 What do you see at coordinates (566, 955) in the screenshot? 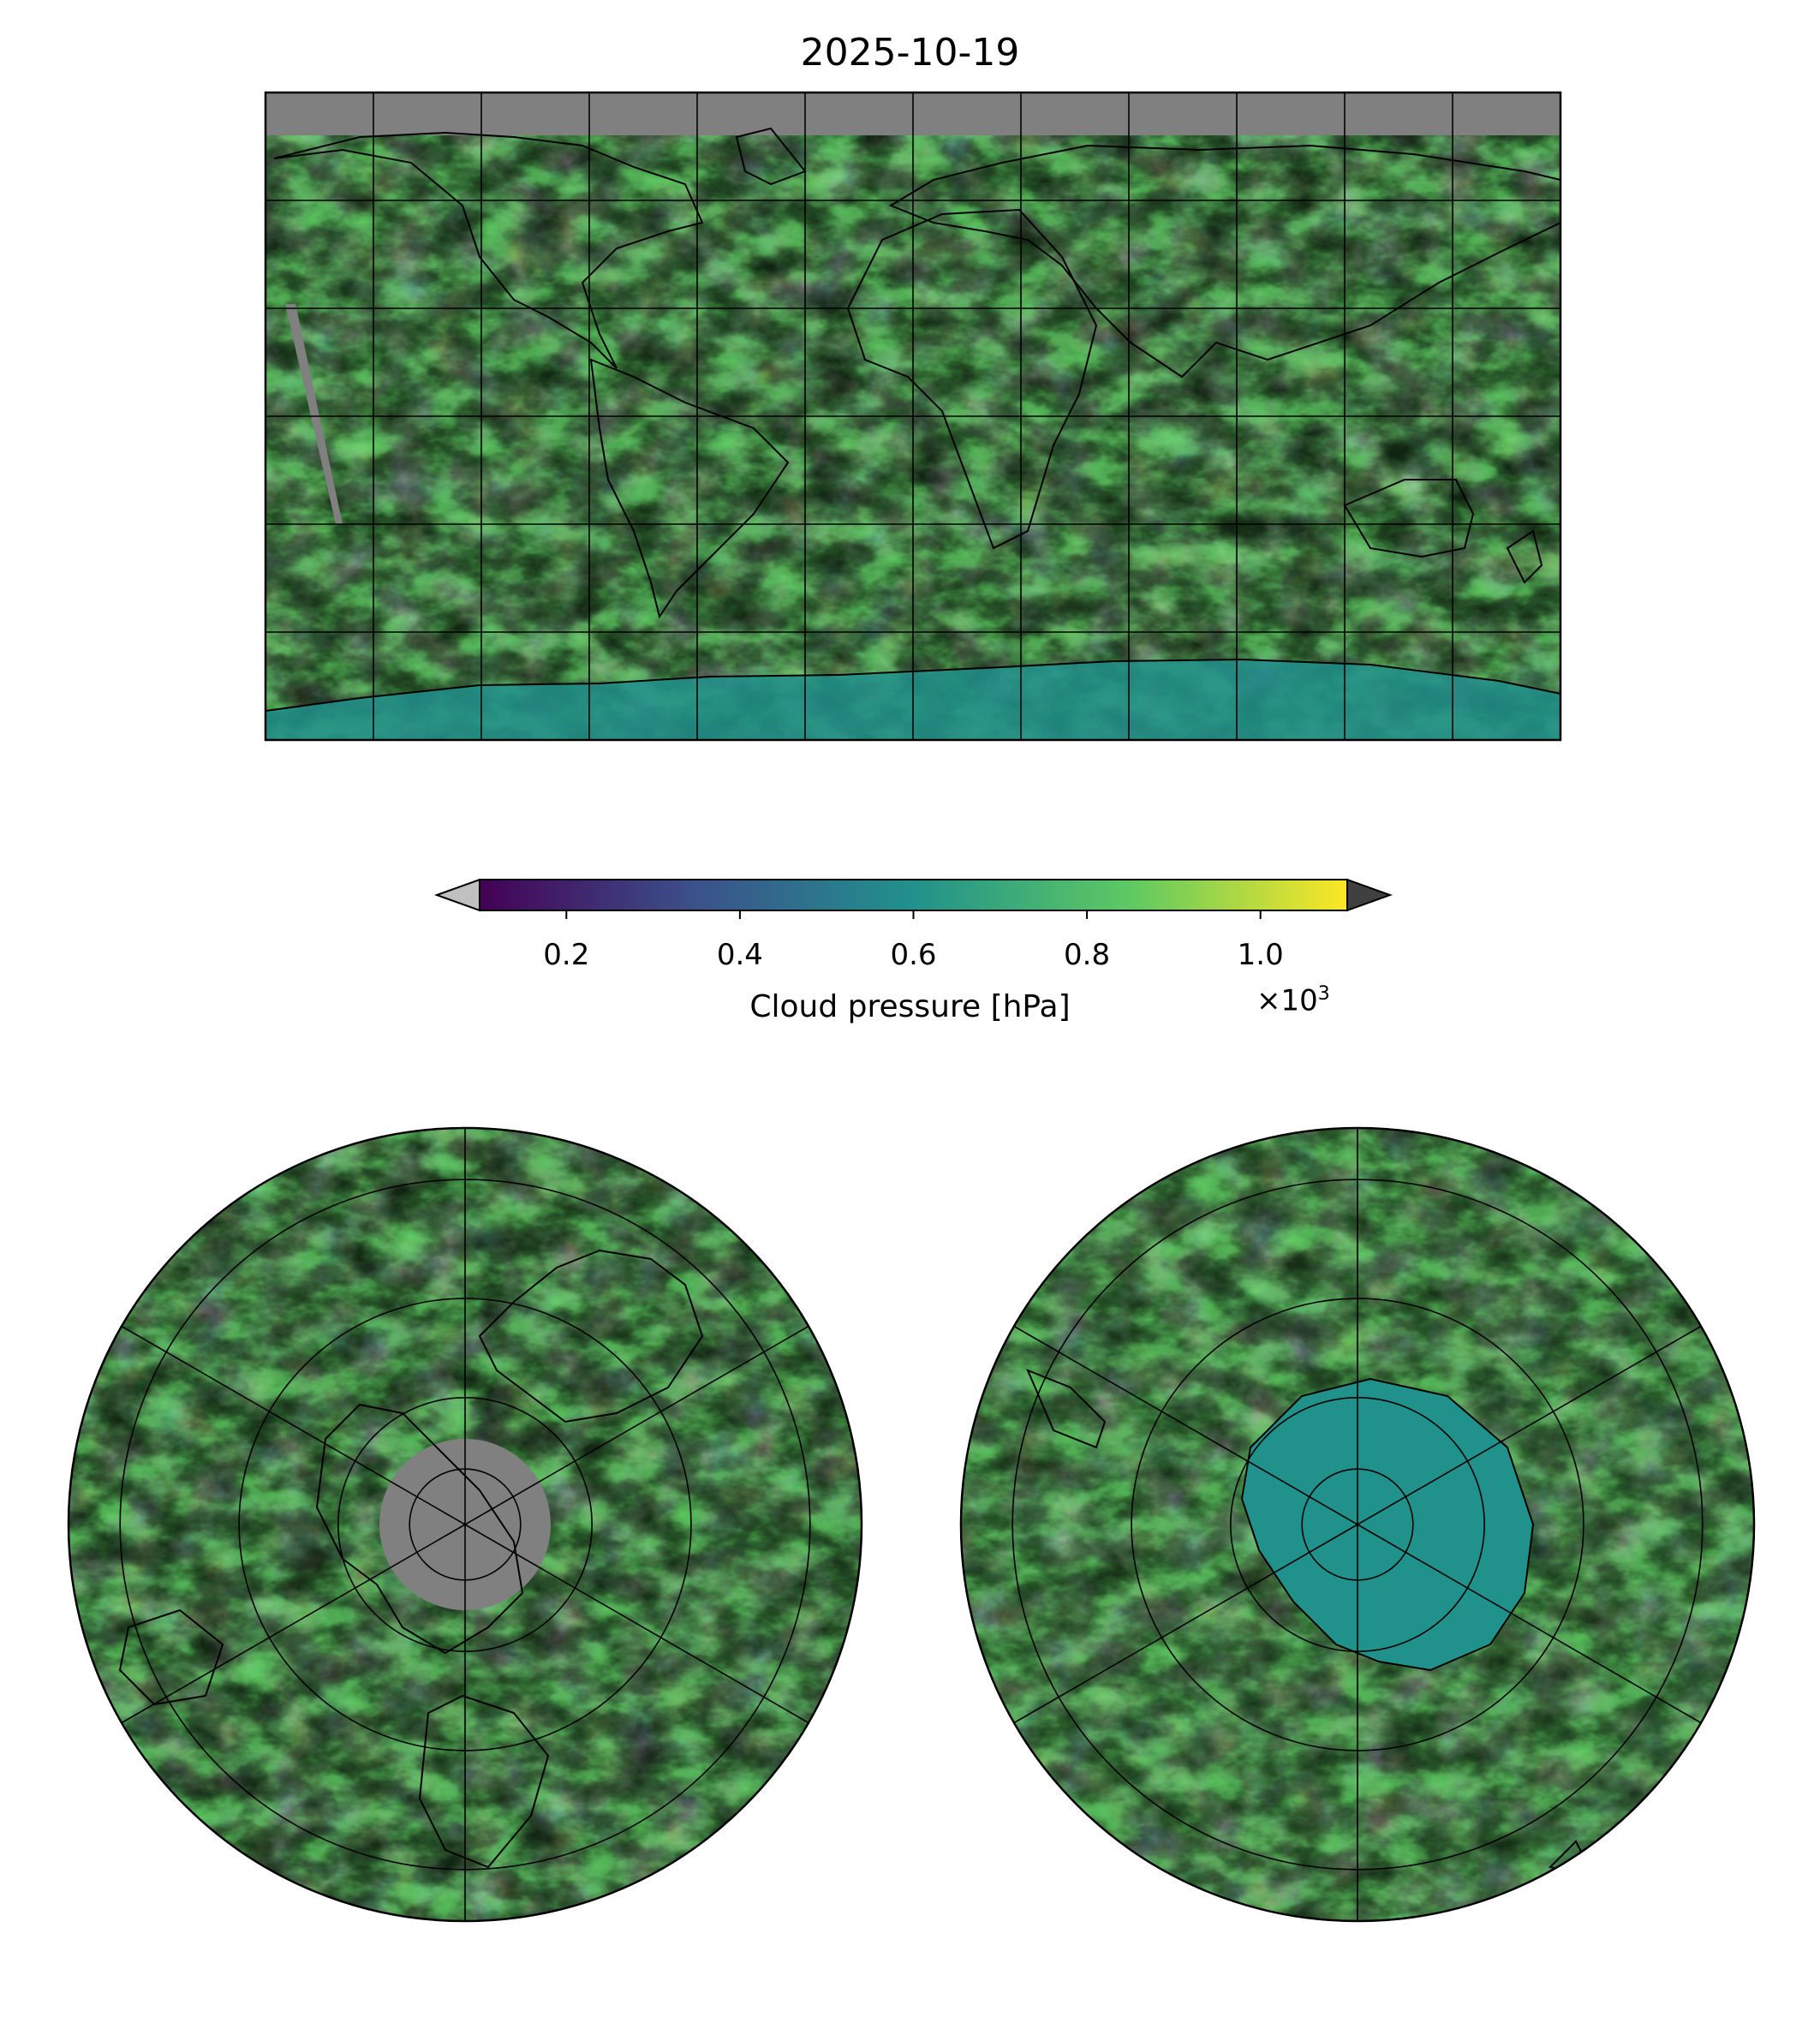
I see `colorbar-tick-label: 0.2` at bounding box center [566, 955].